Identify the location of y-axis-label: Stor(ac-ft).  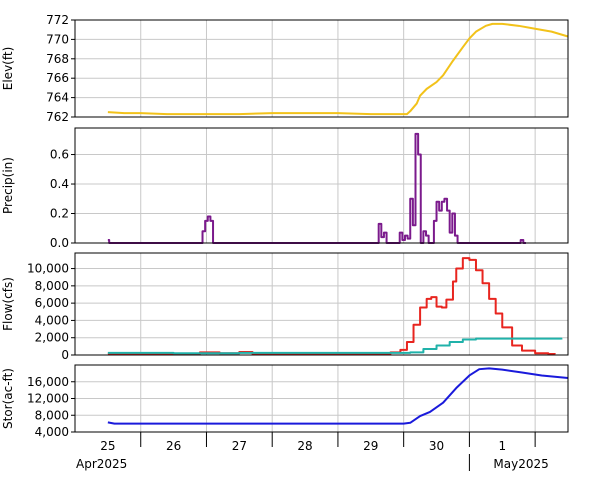
(8, 398).